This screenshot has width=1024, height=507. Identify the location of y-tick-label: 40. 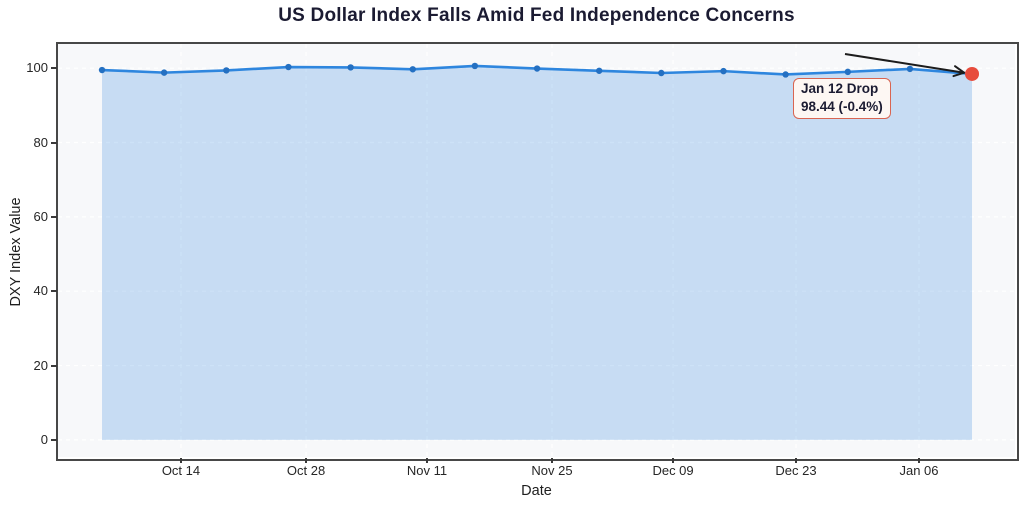
(40, 291).